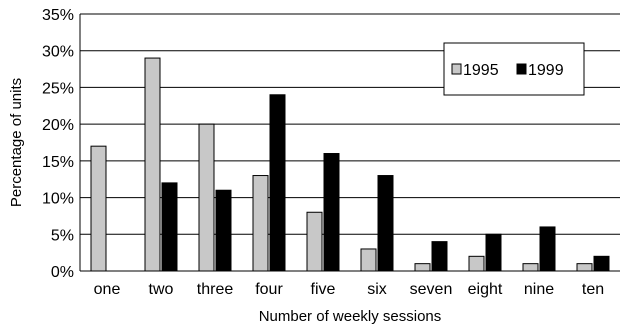 The image size is (629, 327). Describe the element at coordinates (161, 289) in the screenshot. I see `x-category-label: two` at that location.